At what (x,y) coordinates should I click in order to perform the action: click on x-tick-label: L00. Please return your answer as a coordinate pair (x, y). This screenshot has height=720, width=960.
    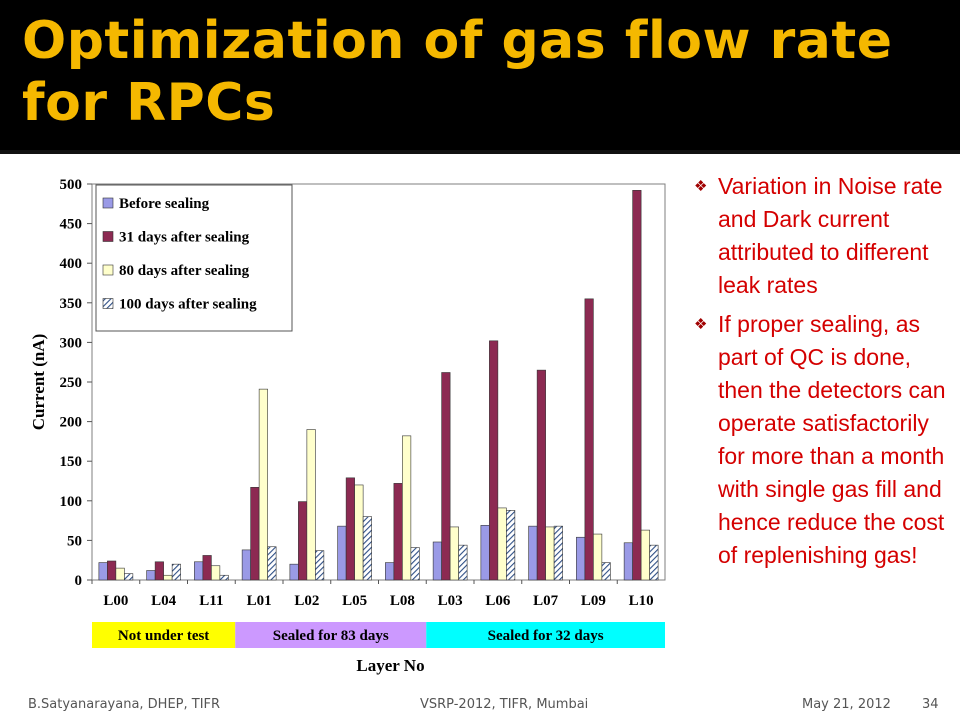
    Looking at the image, I should click on (115, 601).